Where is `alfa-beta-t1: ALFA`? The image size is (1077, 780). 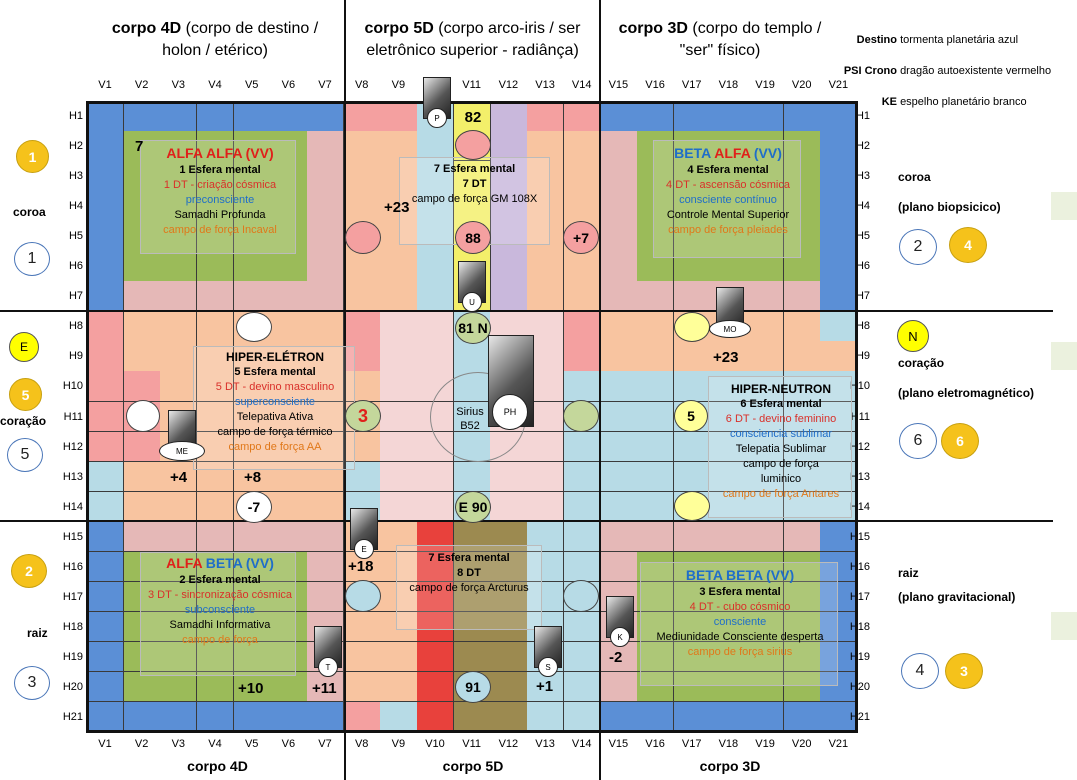
alfa-beta-t1: ALFA is located at coordinates (184, 563).